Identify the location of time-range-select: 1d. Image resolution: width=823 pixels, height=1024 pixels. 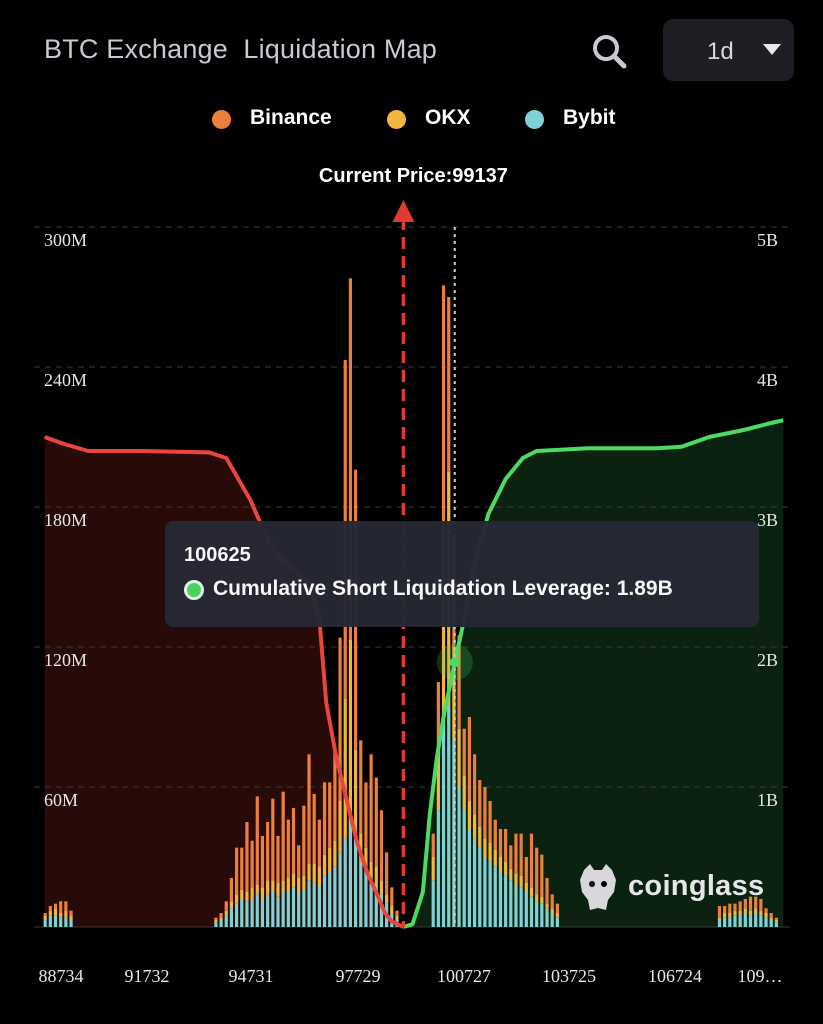
(728, 50).